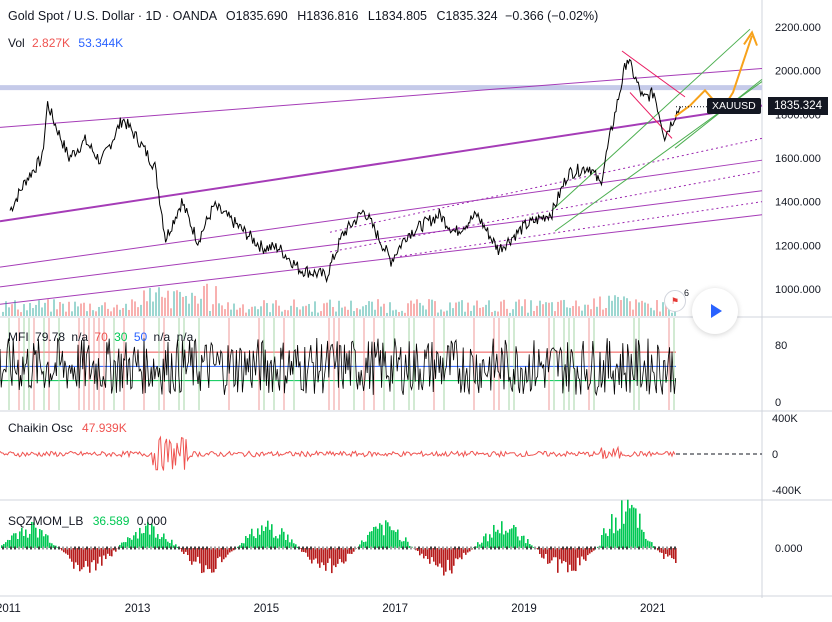 This screenshot has width=832, height=622. What do you see at coordinates (67, 428) in the screenshot?
I see `chaikin-legend: Chaikin Osc 47.939K` at bounding box center [67, 428].